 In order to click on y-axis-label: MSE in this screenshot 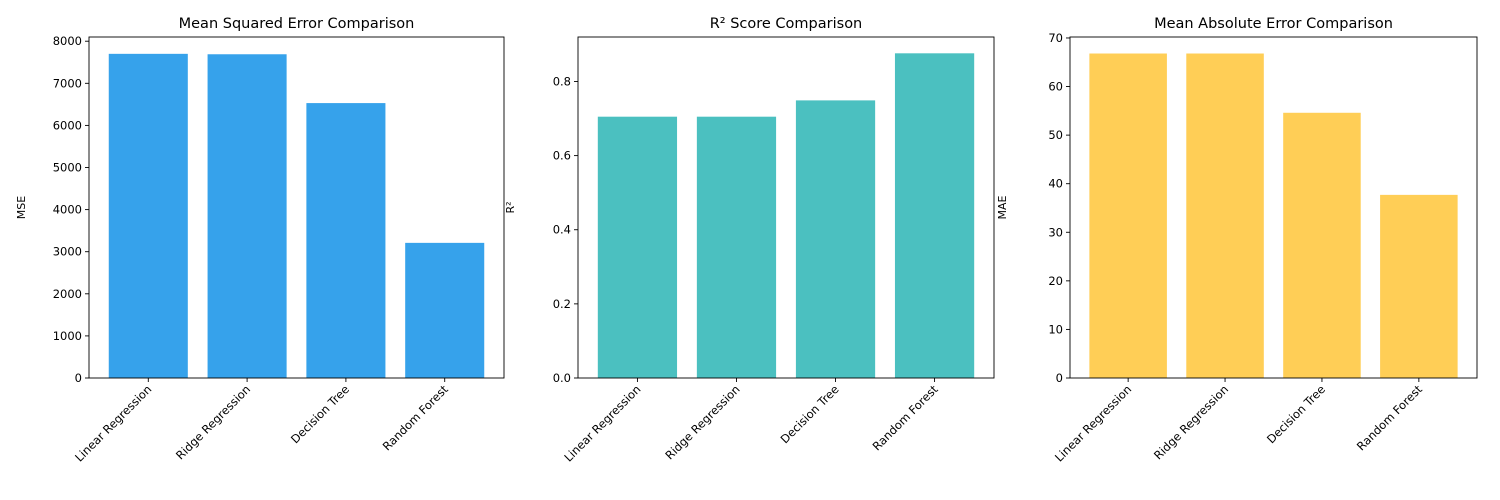, I will do `click(21, 207)`.